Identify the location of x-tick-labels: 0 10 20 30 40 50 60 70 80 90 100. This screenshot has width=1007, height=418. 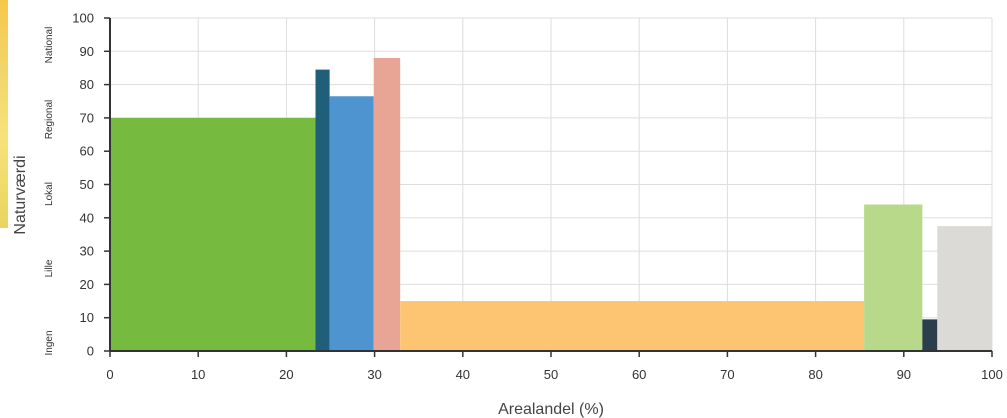
(554, 366).